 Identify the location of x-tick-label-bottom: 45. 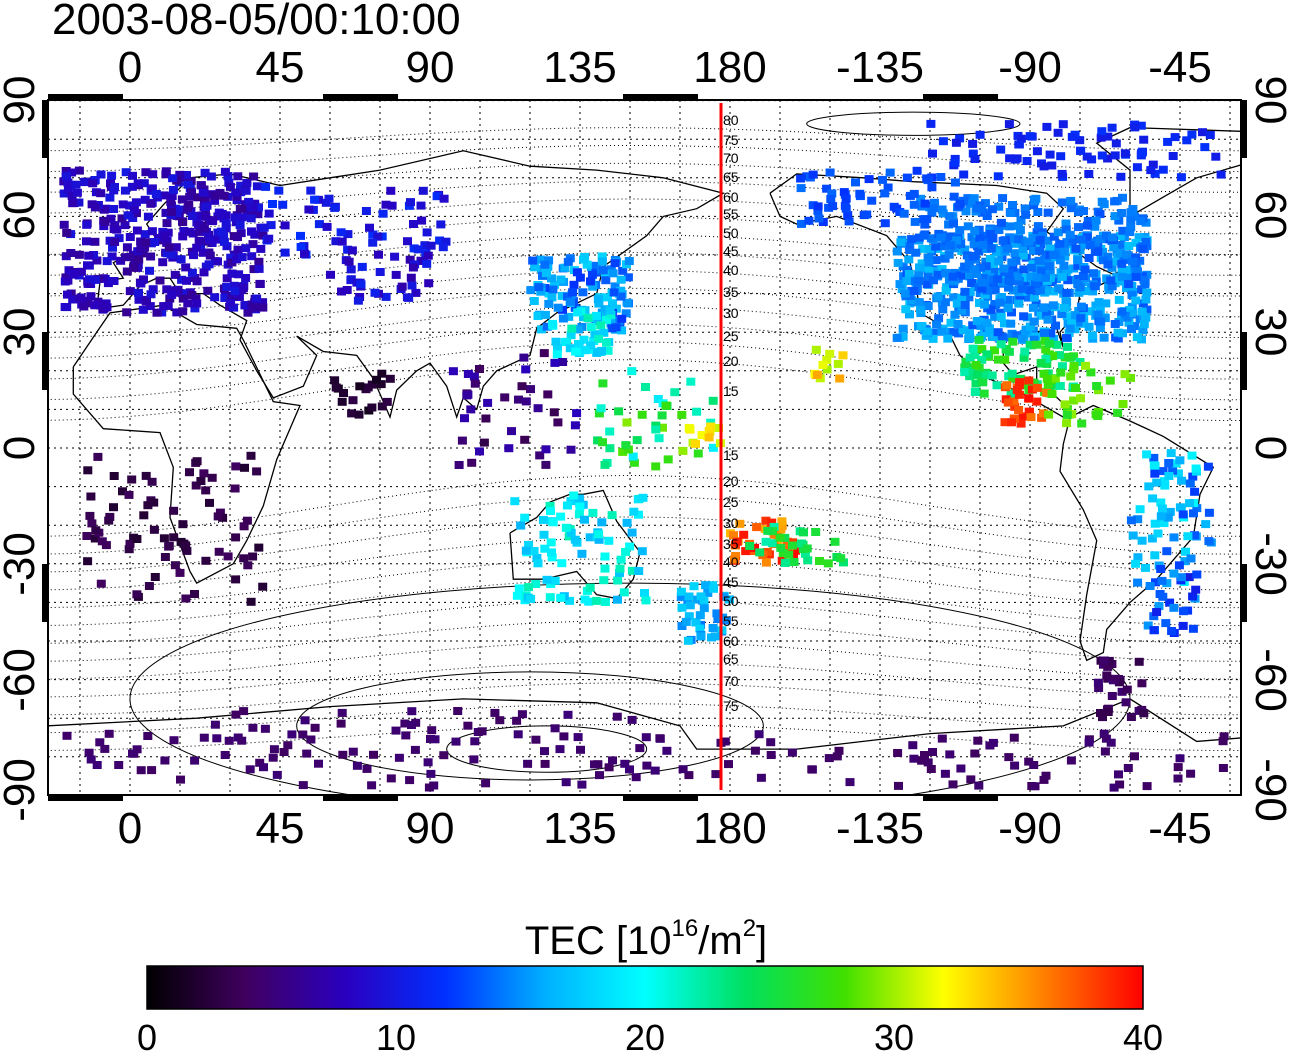
(280, 828).